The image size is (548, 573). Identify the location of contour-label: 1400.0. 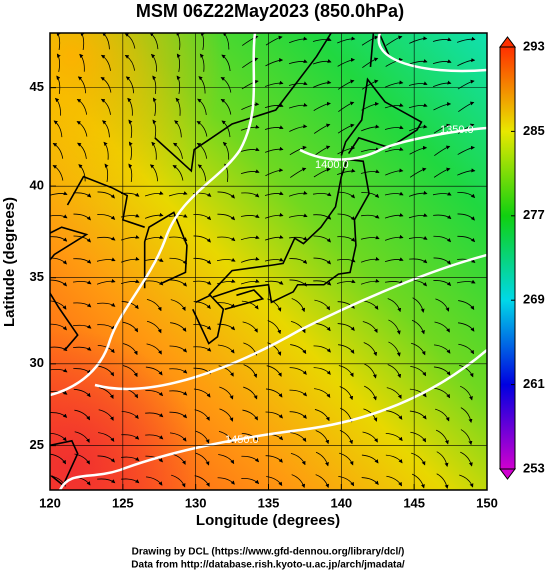
(332, 165).